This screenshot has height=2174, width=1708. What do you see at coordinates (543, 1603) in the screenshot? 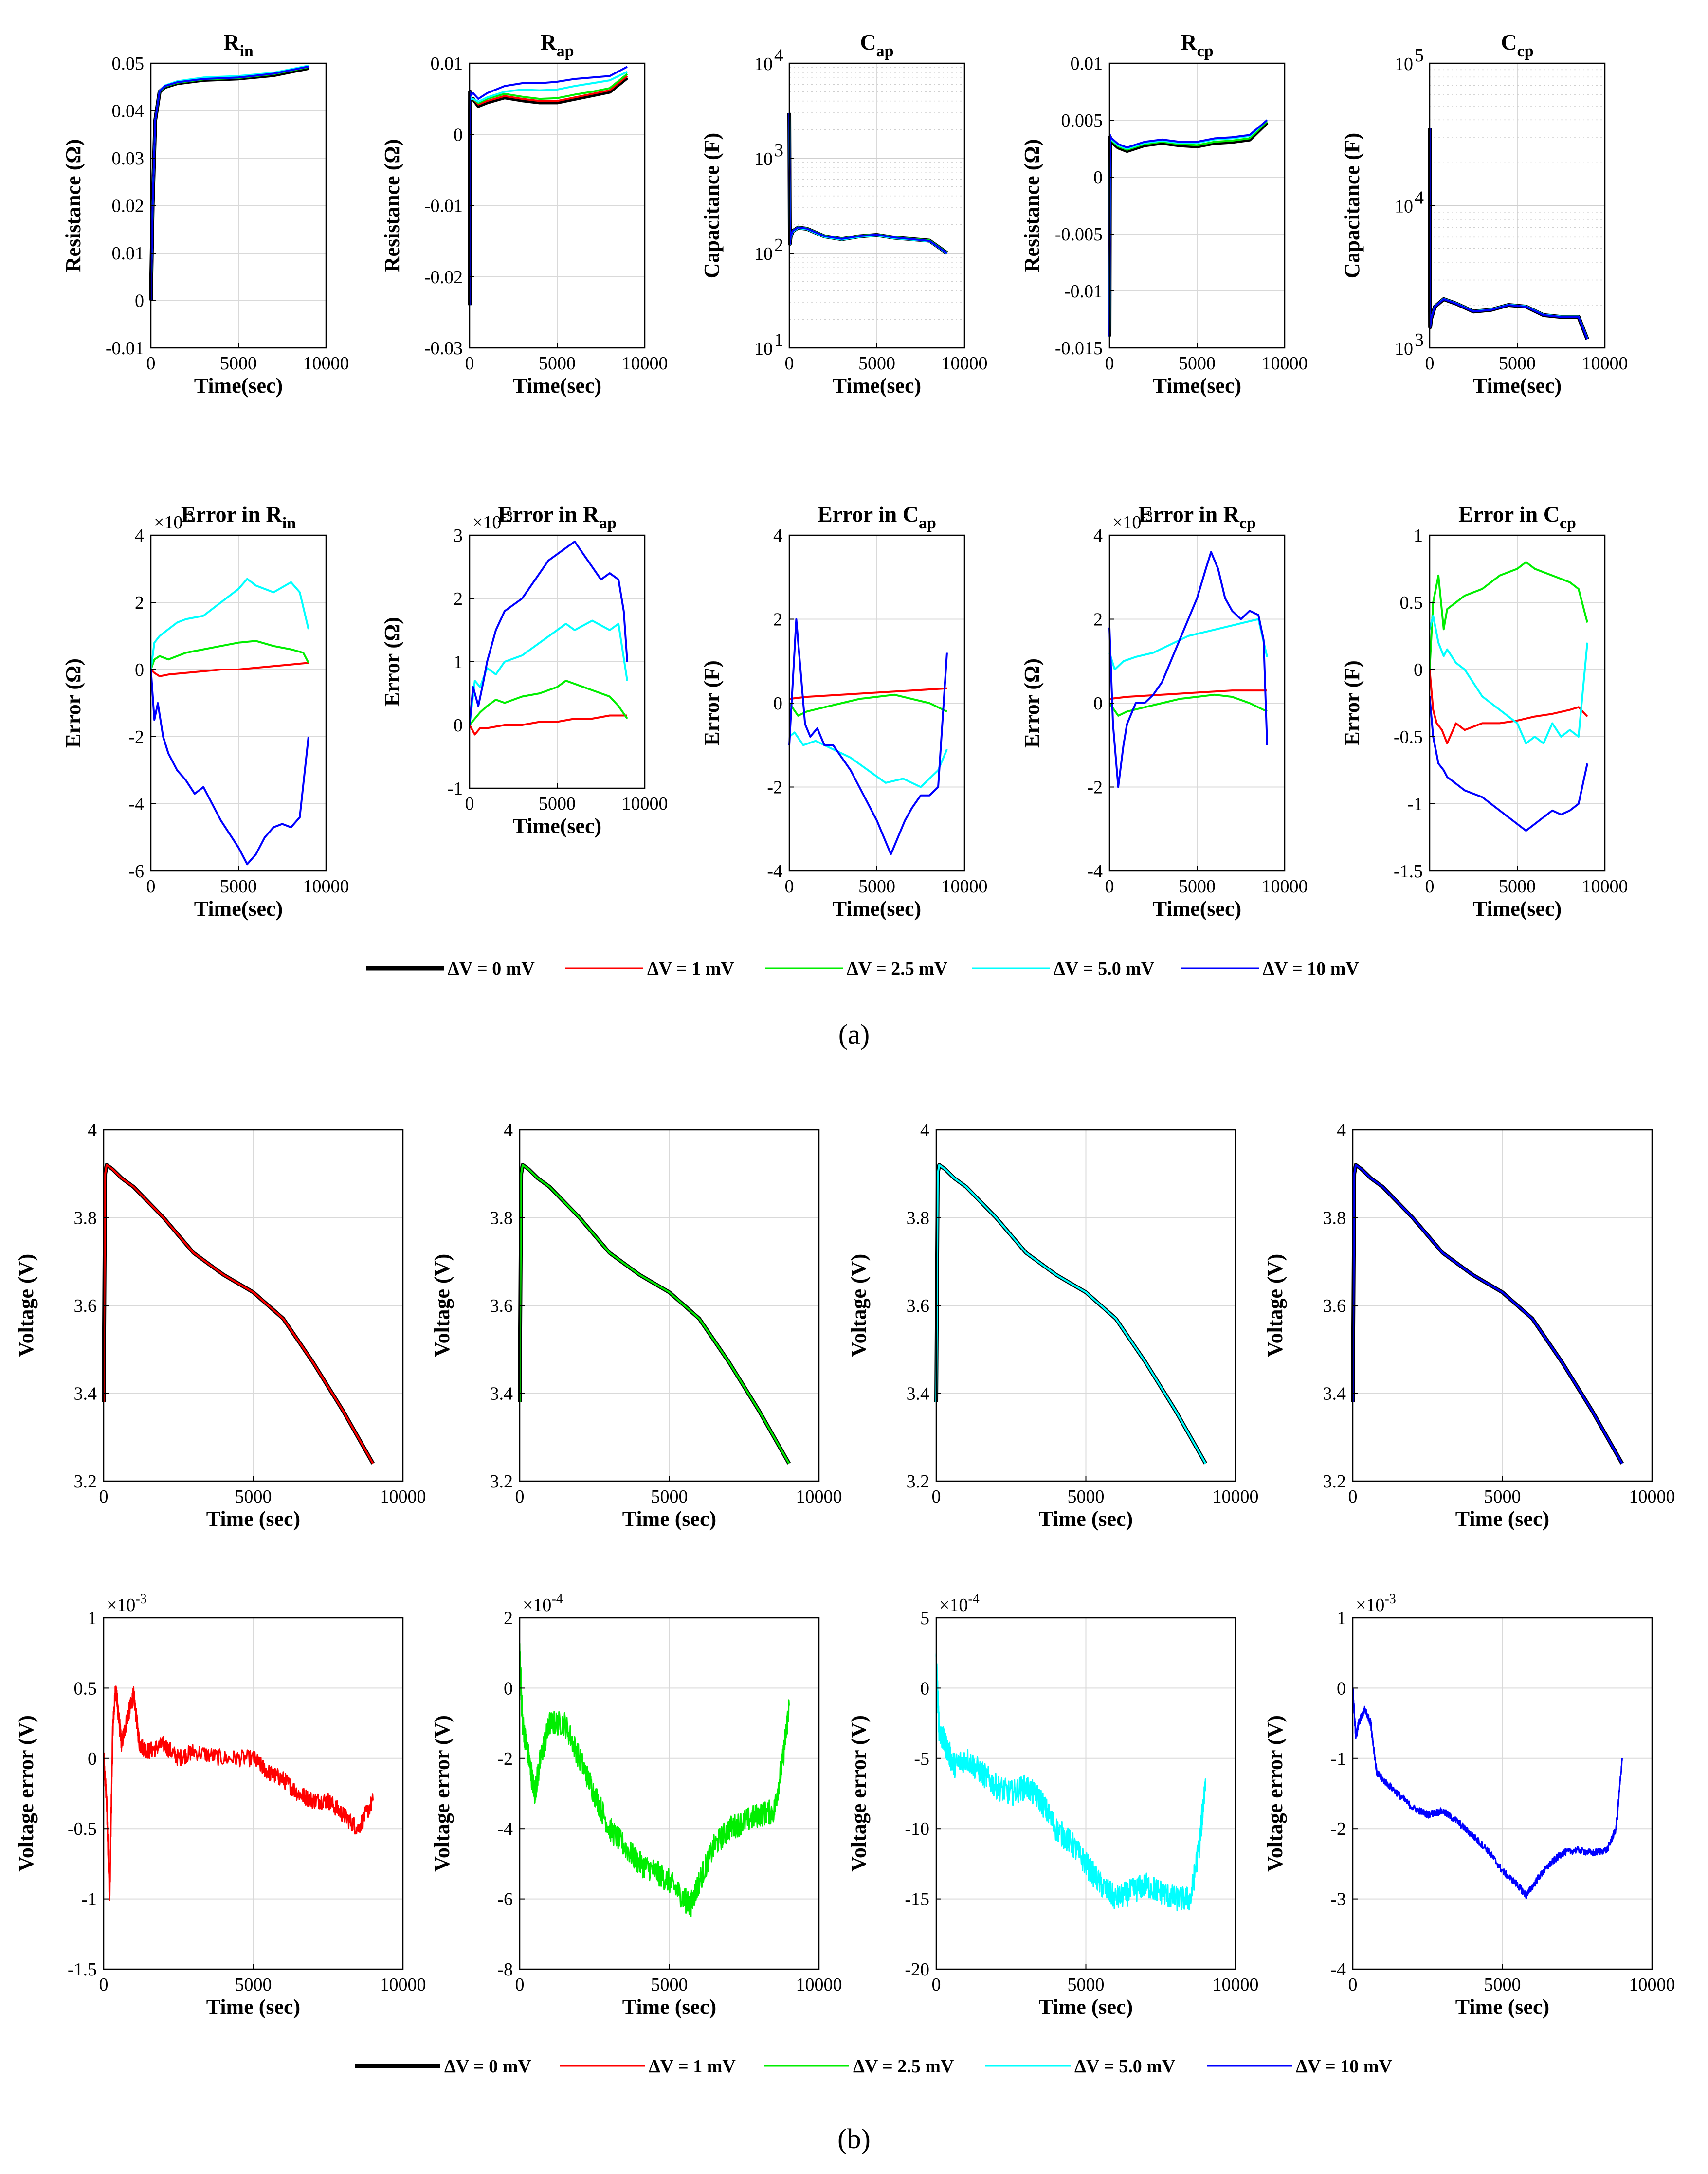
I see `y-exponent-label: ×10⁻⁴` at bounding box center [543, 1603].